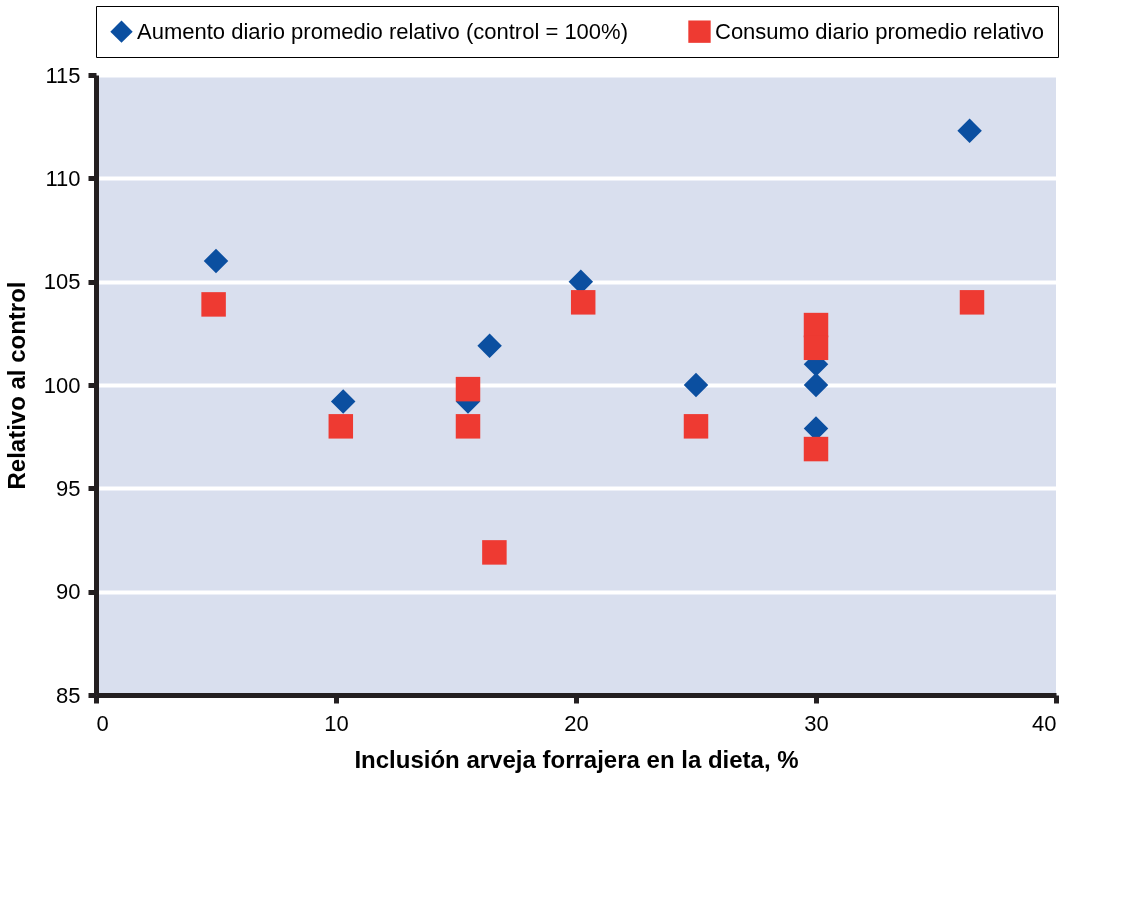 This screenshot has width=1129, height=904. Describe the element at coordinates (102, 723) in the screenshot. I see `x-tick-label: 0` at that location.